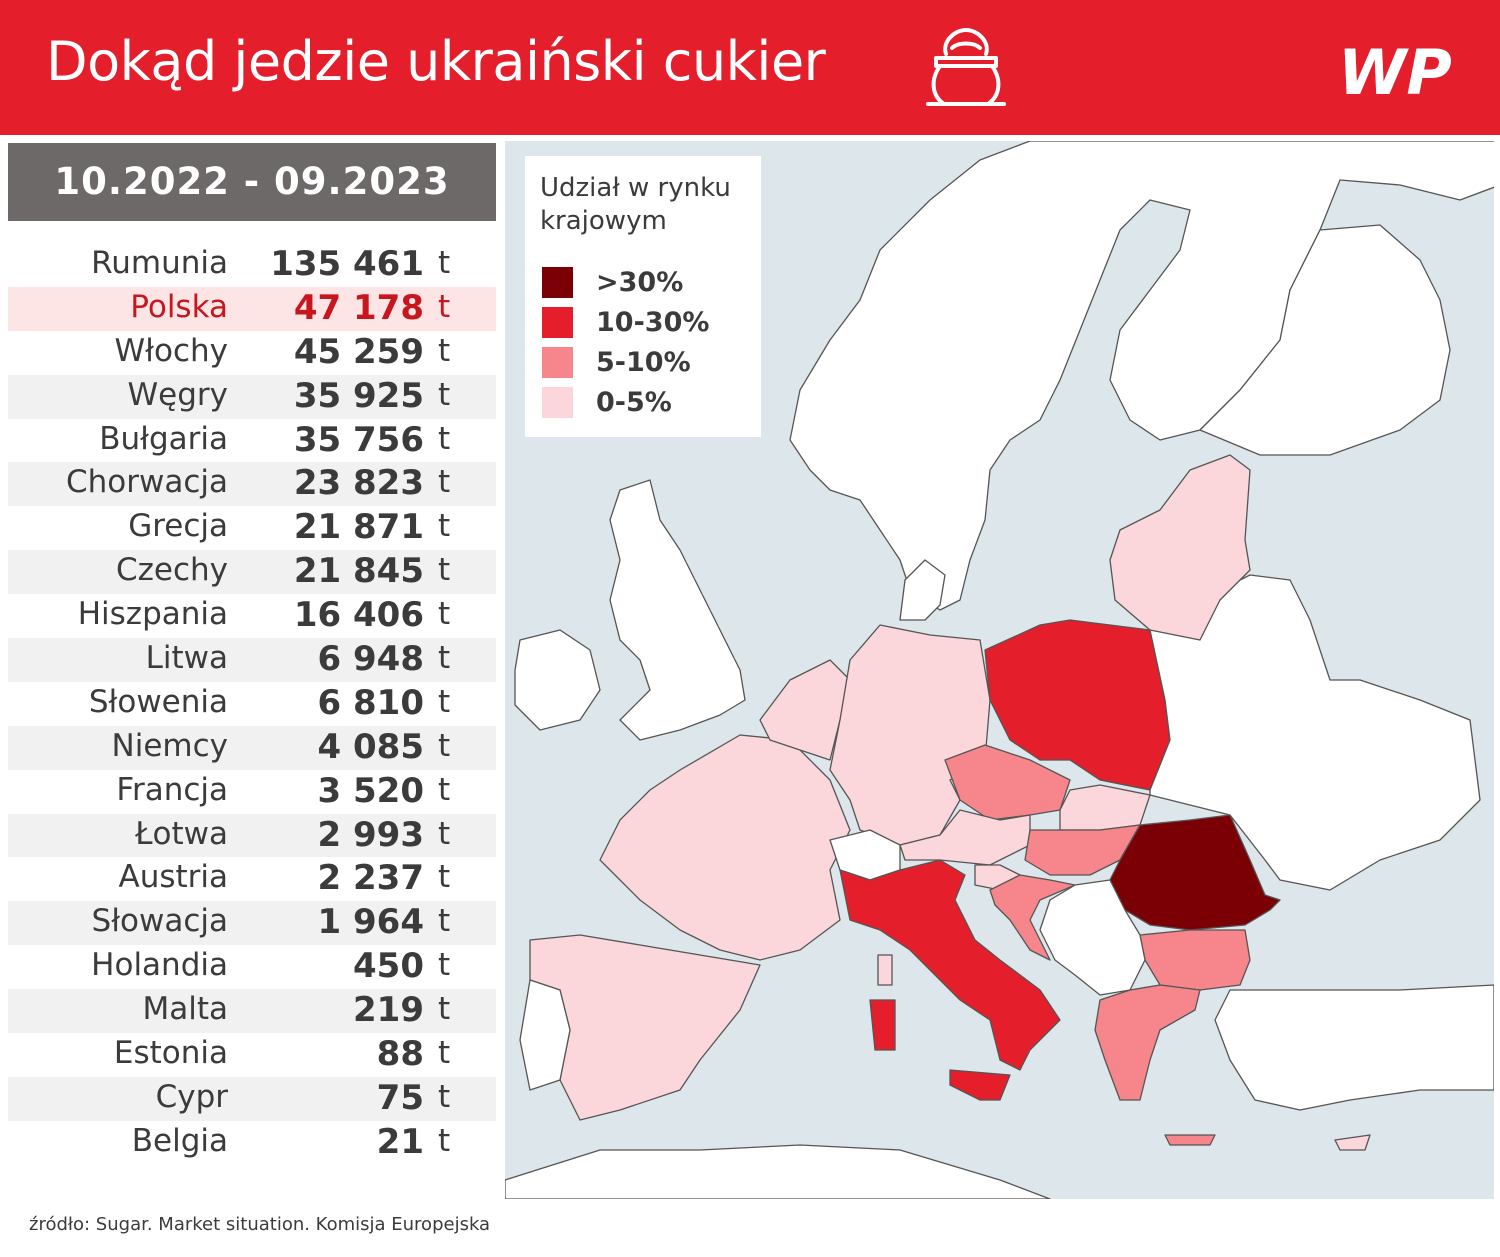 Image resolution: width=1500 pixels, height=1257 pixels. What do you see at coordinates (370, 922) in the screenshot?
I see `export-volume: 1 964` at bounding box center [370, 922].